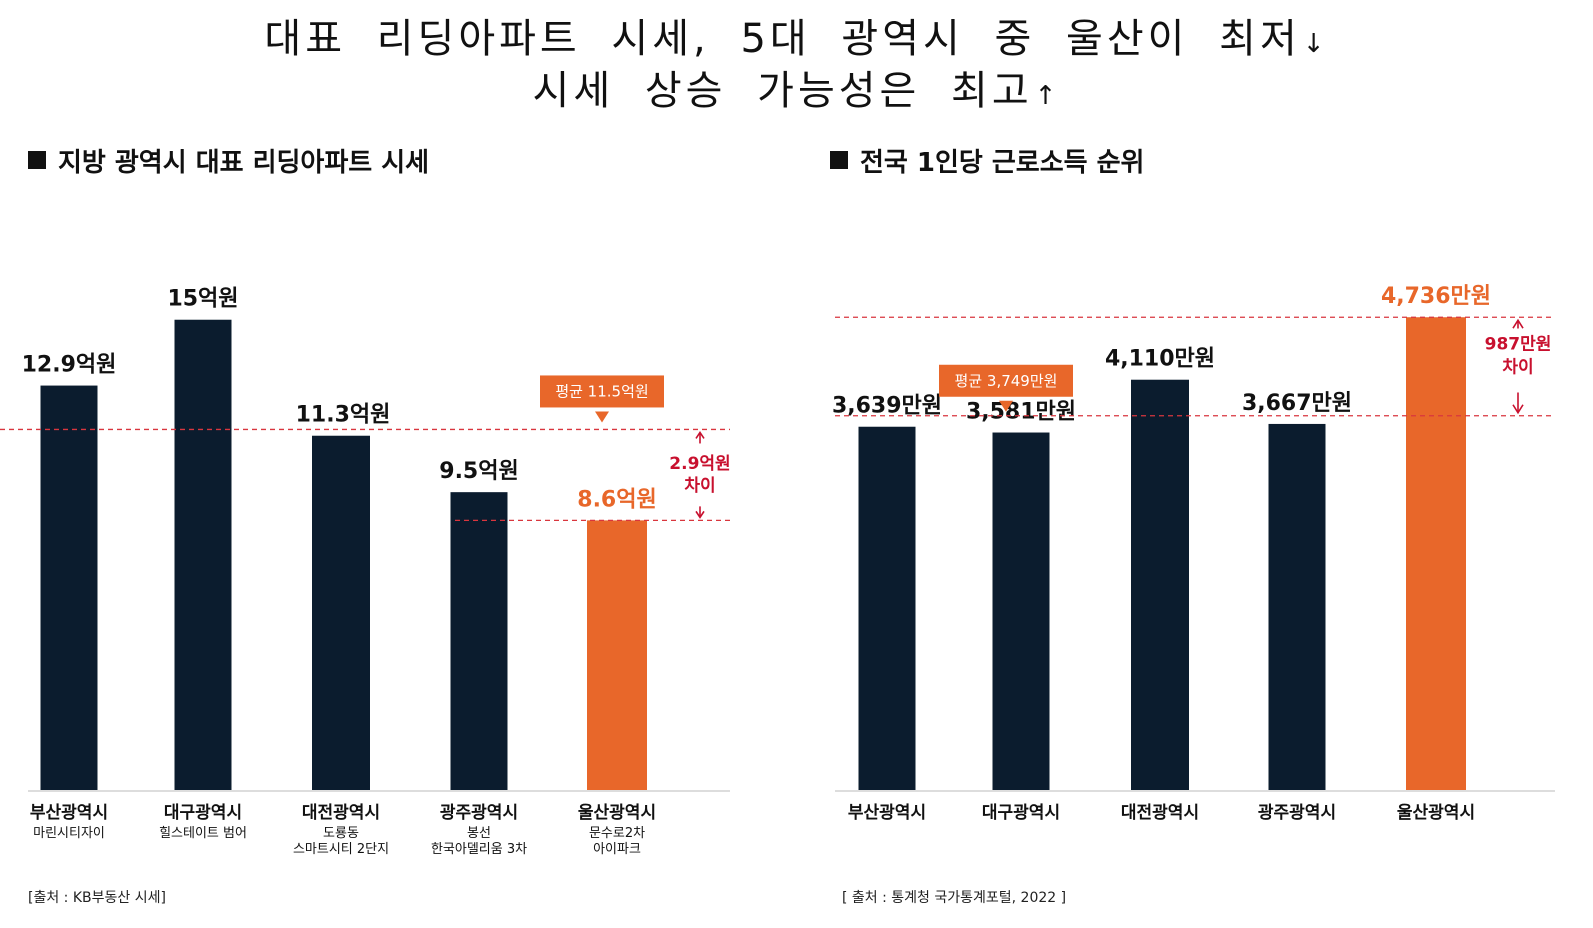 The height and width of the screenshot is (928, 1593). Describe the element at coordinates (1297, 403) in the screenshot. I see `data-label-4: 3,667만원` at that location.